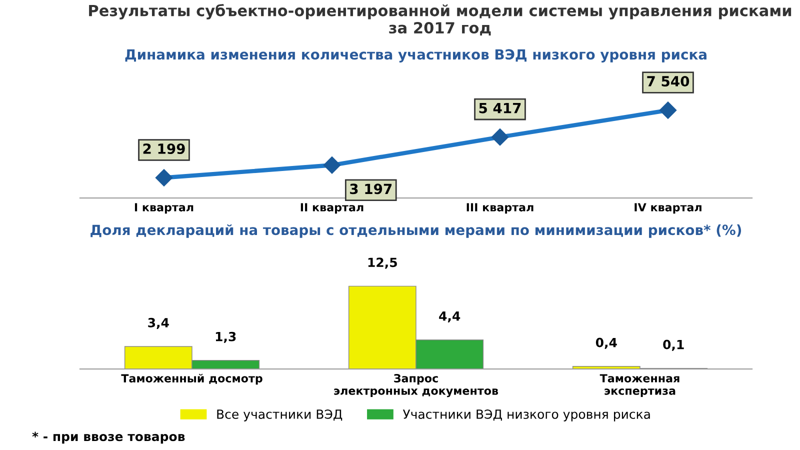  What do you see at coordinates (415, 55) in the screenshot?
I see `chart-subtitle: Динамика изменения количества участников ВЭД низкого уровня риска` at bounding box center [415, 55].